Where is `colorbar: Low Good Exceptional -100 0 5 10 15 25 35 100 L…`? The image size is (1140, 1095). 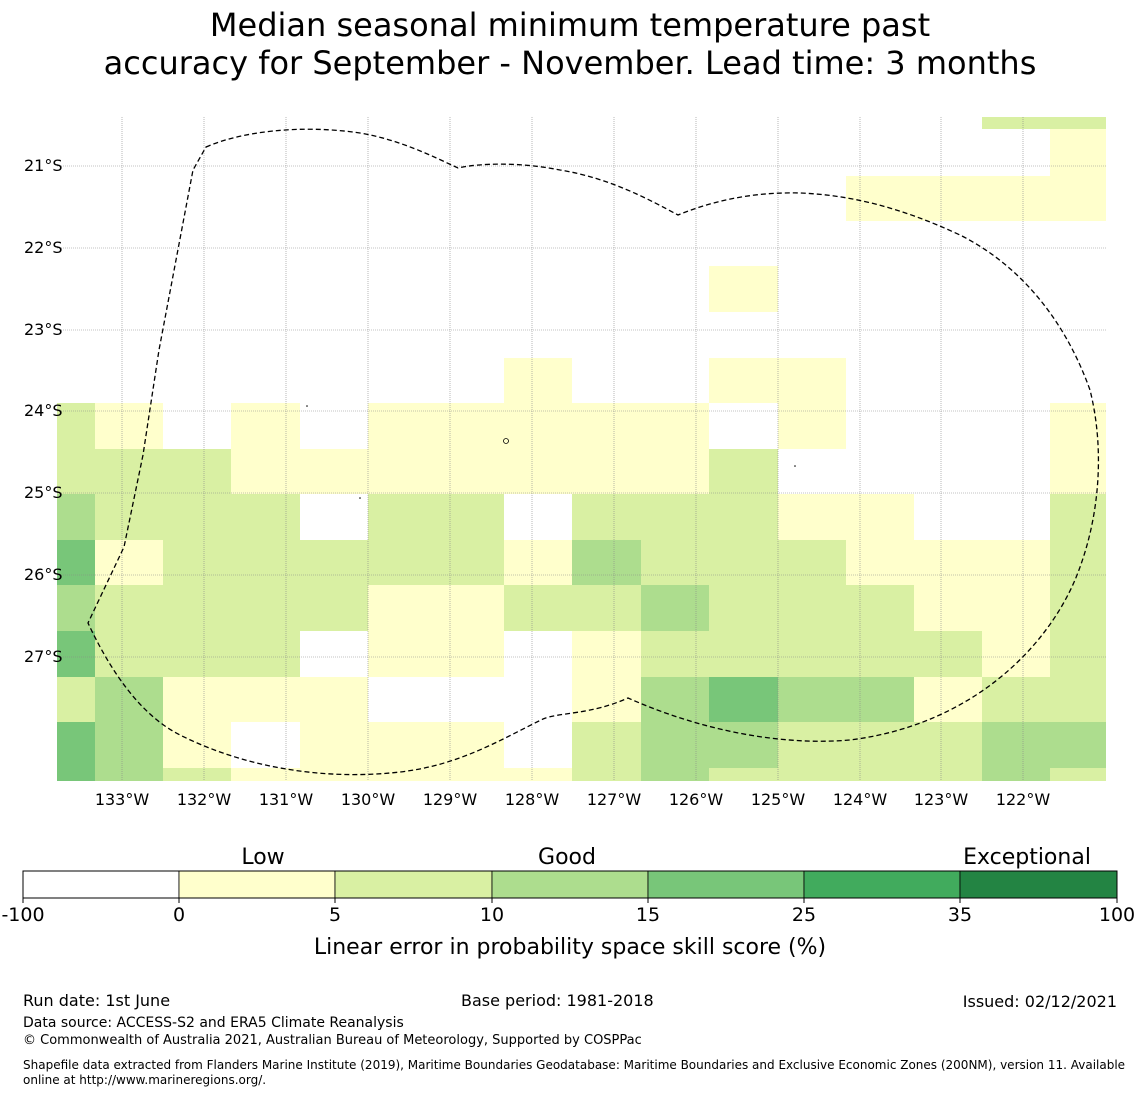 colorbar: Low Good Exceptional -100 0 5 10 15 25 35 100 L… is located at coordinates (568, 902).